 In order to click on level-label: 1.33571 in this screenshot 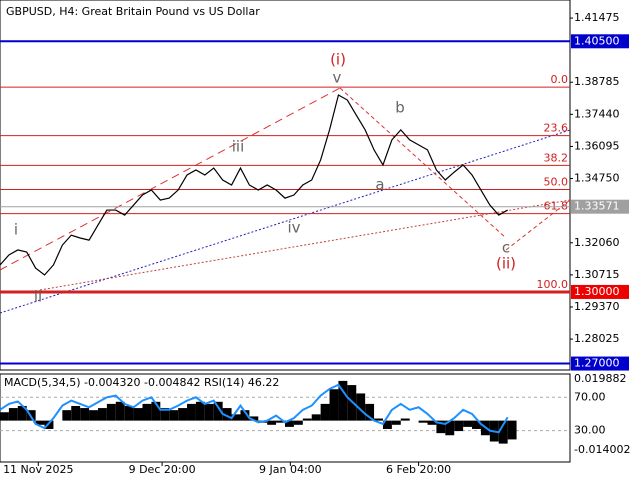, I will do `click(597, 206)`.